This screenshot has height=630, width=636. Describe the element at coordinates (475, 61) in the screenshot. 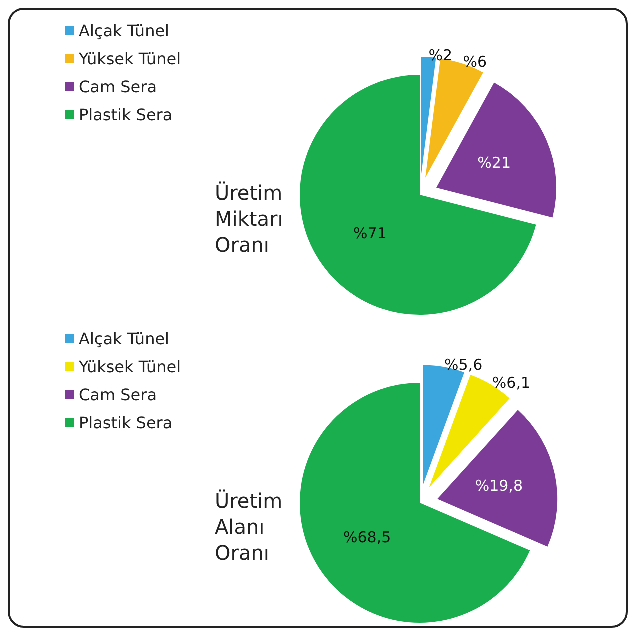

I see `data-label: %6` at that location.